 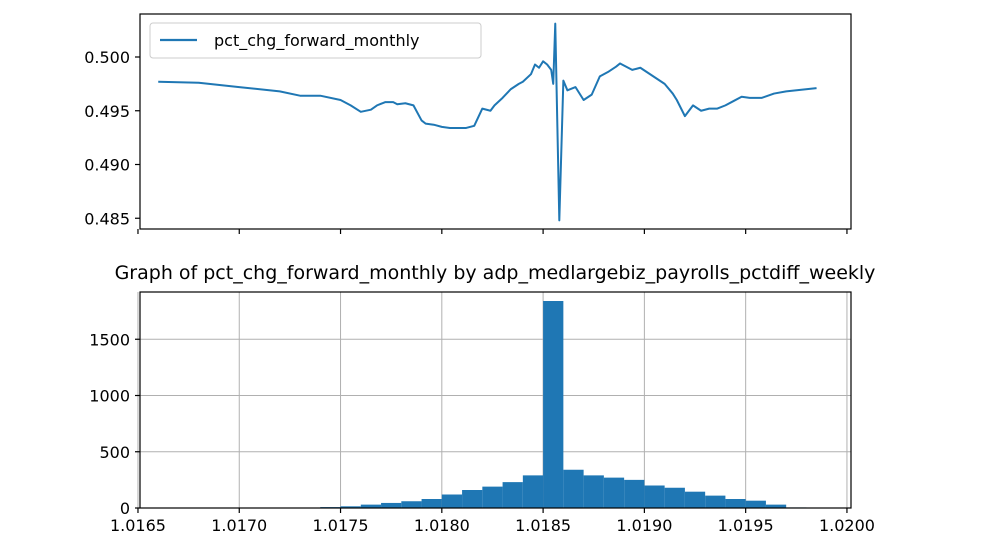 I want to click on bottom-x-tick-label-2: 1.0175, so click(x=341, y=525).